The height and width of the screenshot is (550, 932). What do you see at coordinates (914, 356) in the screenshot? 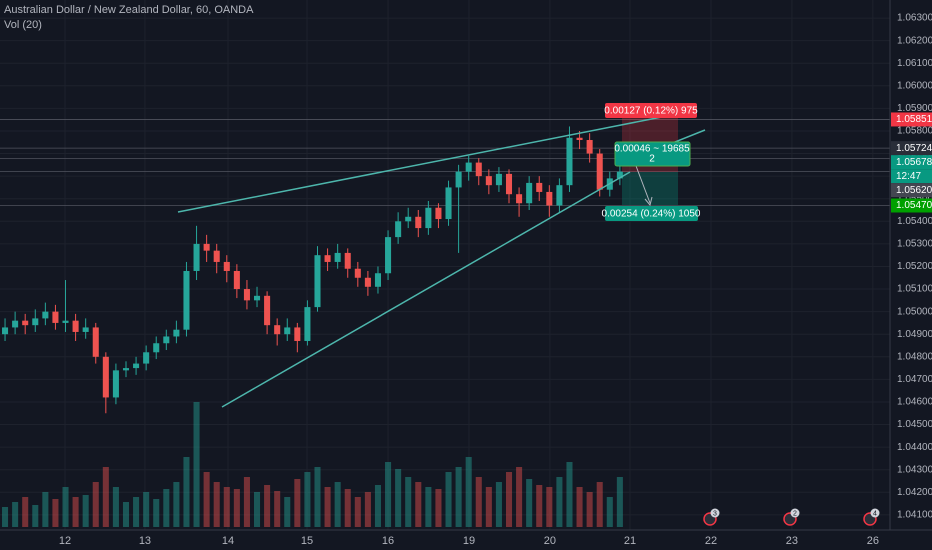
I see `y-tick-label: 1.04800` at bounding box center [914, 356].